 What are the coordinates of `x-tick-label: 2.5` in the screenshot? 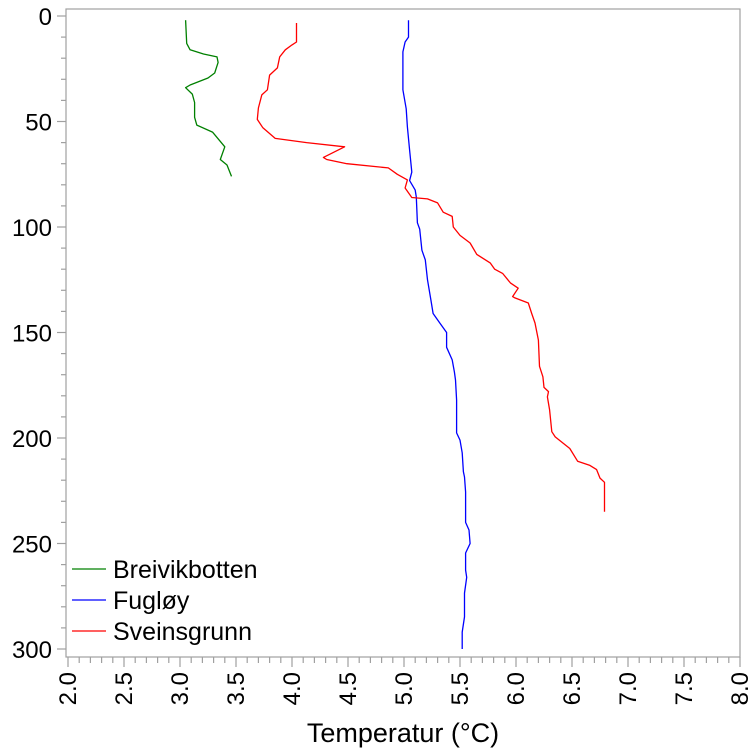 It's located at (124, 688).